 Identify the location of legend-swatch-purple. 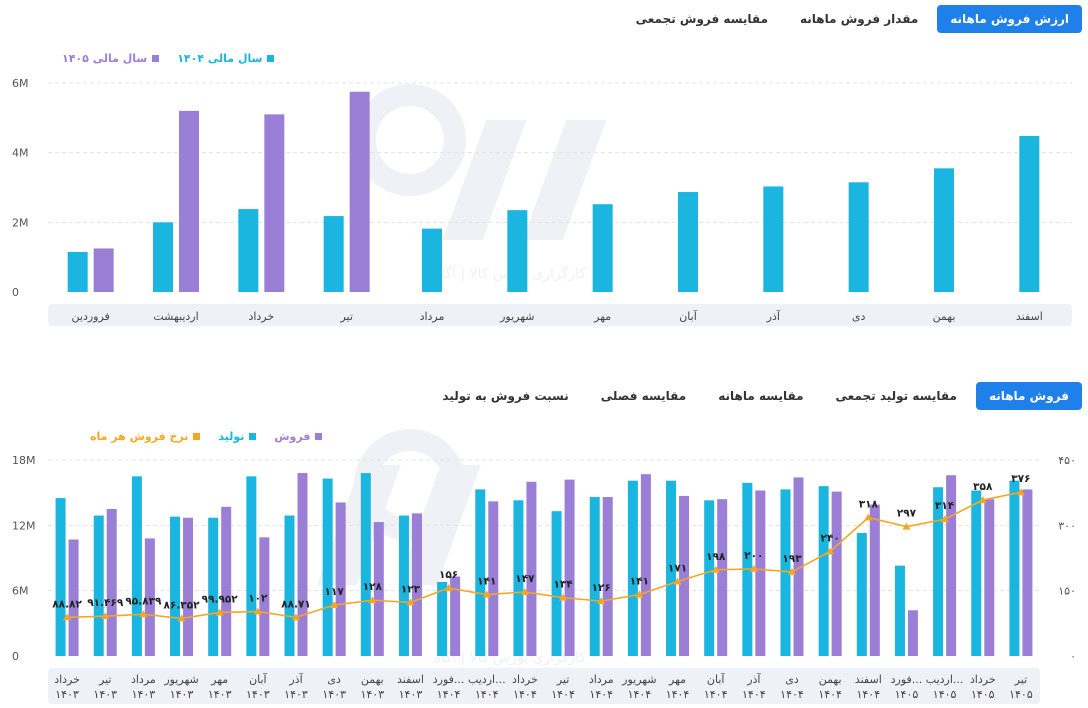
(319, 436).